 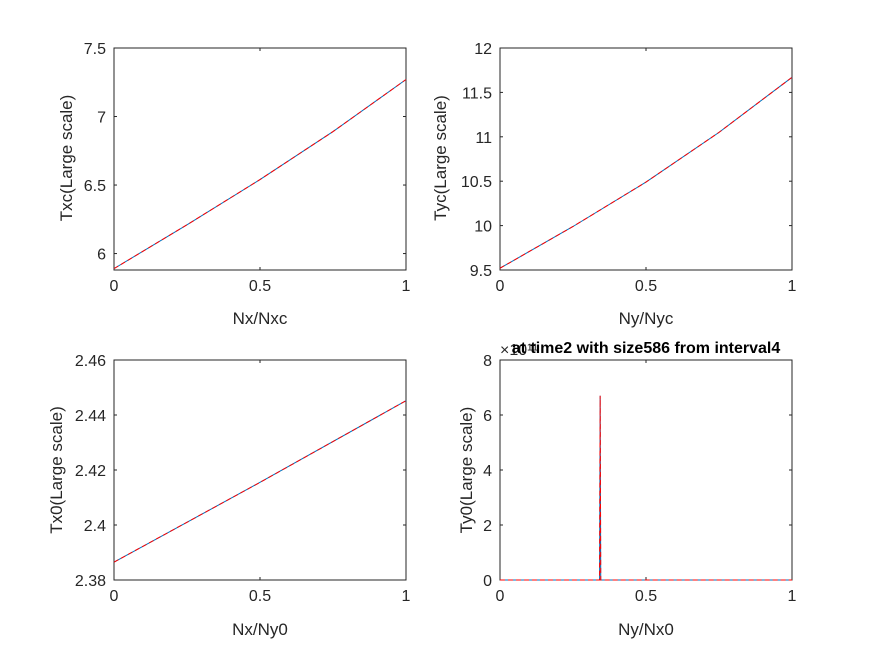 What do you see at coordinates (114, 286) in the screenshot?
I see `subplot-txc-xtick-label: 0` at bounding box center [114, 286].